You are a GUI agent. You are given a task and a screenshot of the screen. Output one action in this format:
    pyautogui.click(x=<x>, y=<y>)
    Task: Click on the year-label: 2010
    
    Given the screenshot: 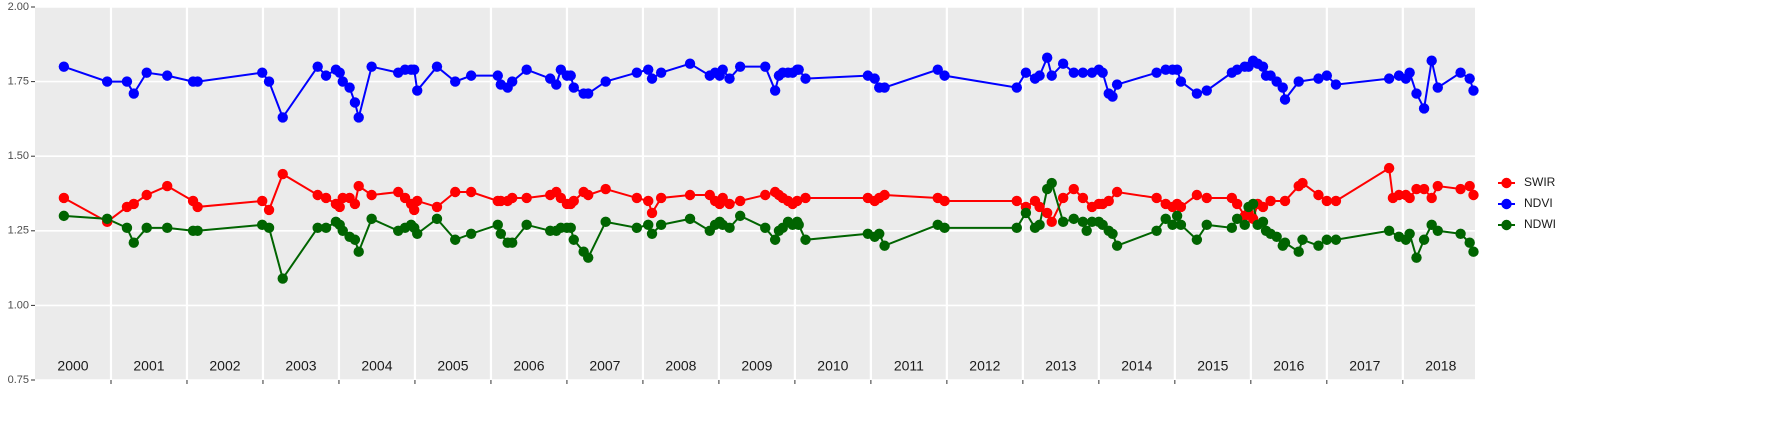 What is the action you would take?
    pyautogui.click(x=832, y=366)
    